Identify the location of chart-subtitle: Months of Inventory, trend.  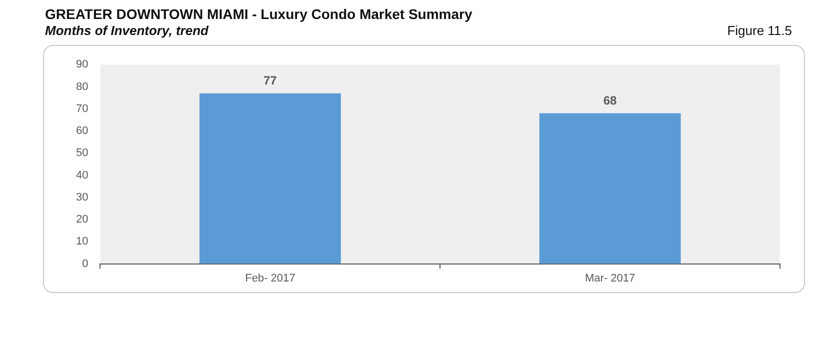
(126, 30).